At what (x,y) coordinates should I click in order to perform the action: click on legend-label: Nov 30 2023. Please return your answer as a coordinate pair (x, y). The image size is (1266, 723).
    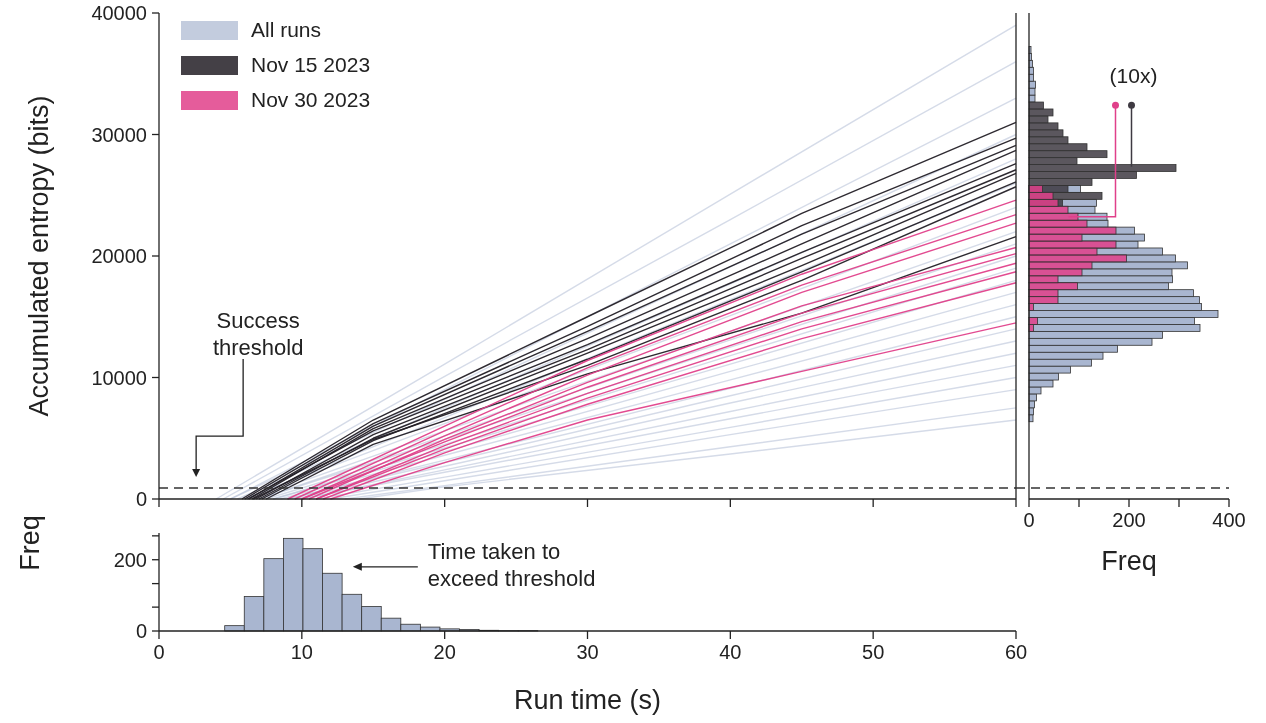
    Looking at the image, I should click on (311, 99).